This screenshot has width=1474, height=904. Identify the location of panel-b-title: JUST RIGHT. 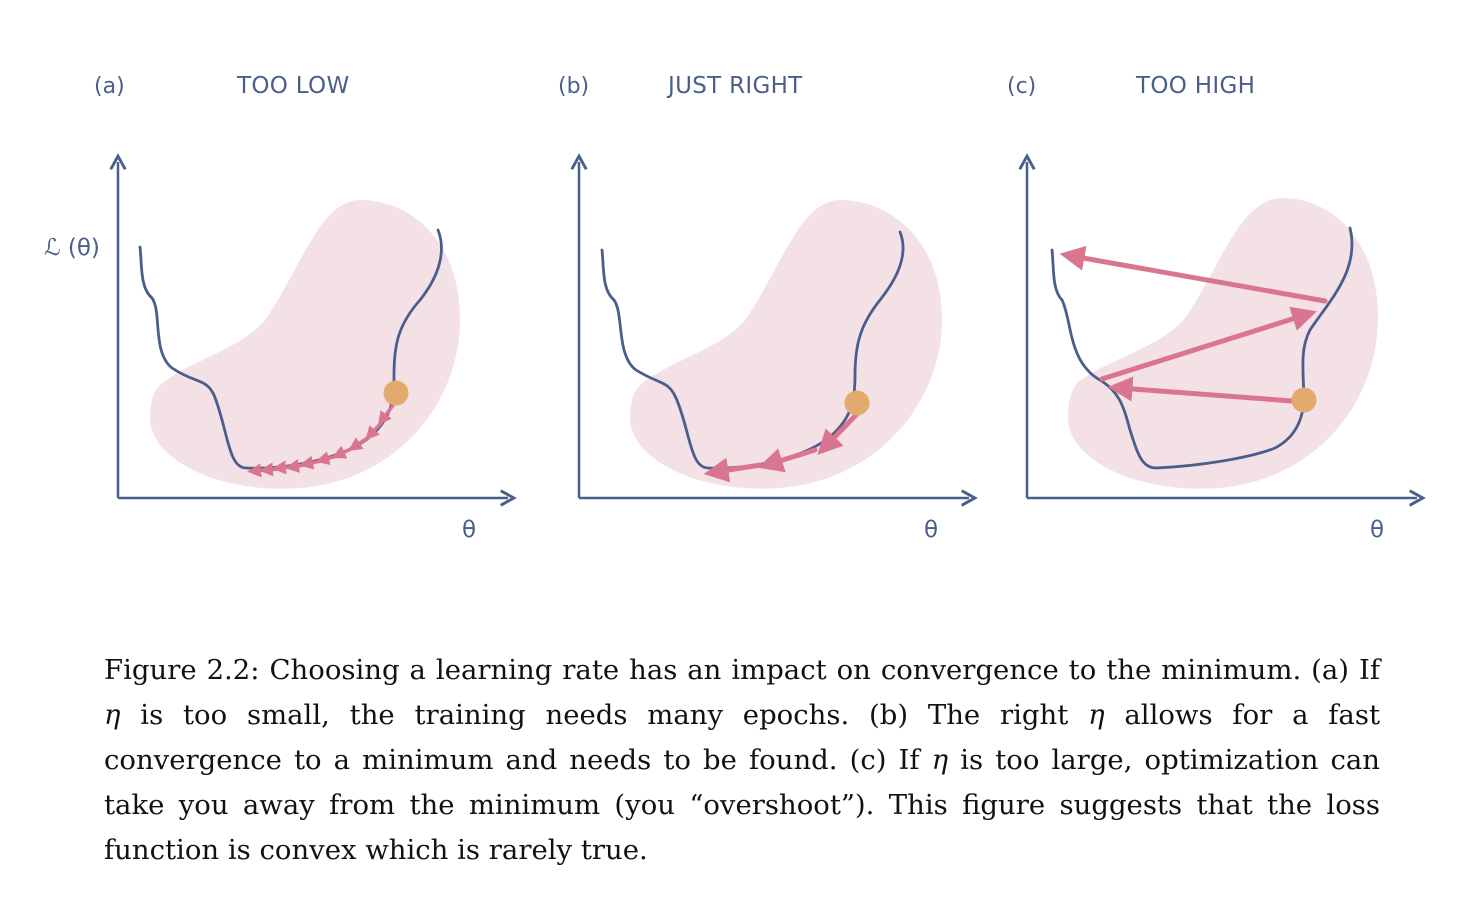
(734, 86).